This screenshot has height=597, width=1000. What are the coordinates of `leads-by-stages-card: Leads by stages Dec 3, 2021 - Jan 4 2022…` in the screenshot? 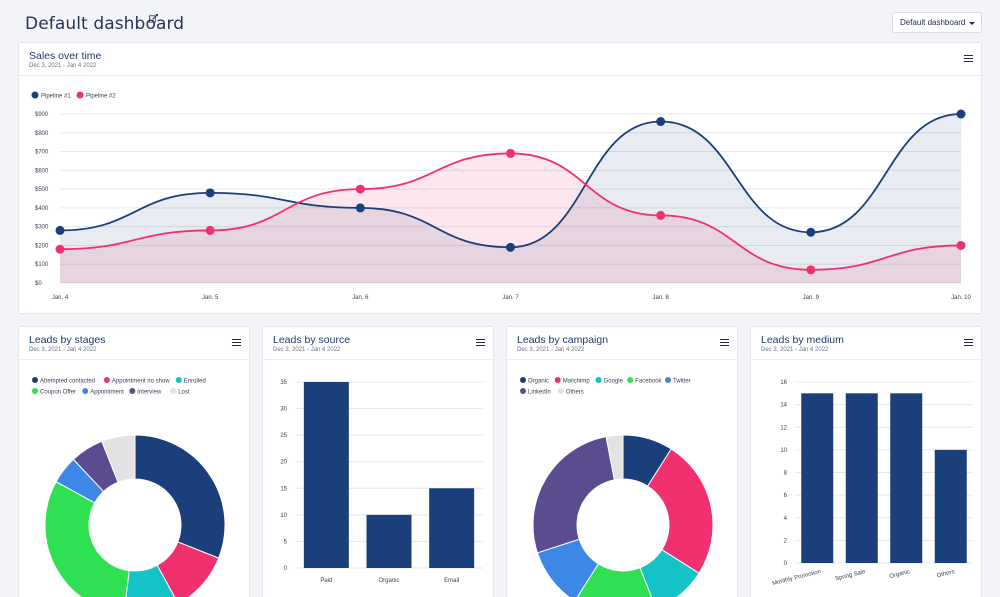 It's located at (134, 461).